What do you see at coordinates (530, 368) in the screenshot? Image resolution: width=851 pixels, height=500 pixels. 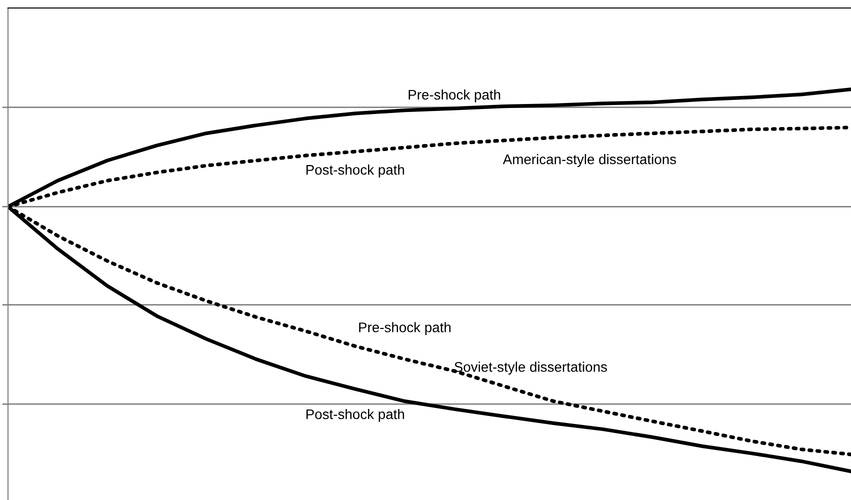 I see `annotation: Soviet-style dissertations` at bounding box center [530, 368].